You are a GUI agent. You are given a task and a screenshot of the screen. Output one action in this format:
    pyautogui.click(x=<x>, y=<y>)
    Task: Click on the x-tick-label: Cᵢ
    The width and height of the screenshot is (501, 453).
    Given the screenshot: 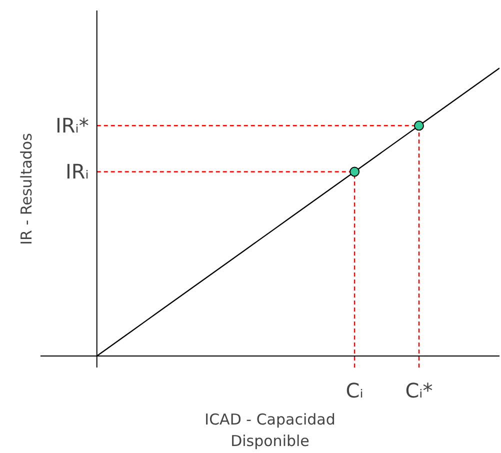 What is the action you would take?
    pyautogui.click(x=355, y=390)
    